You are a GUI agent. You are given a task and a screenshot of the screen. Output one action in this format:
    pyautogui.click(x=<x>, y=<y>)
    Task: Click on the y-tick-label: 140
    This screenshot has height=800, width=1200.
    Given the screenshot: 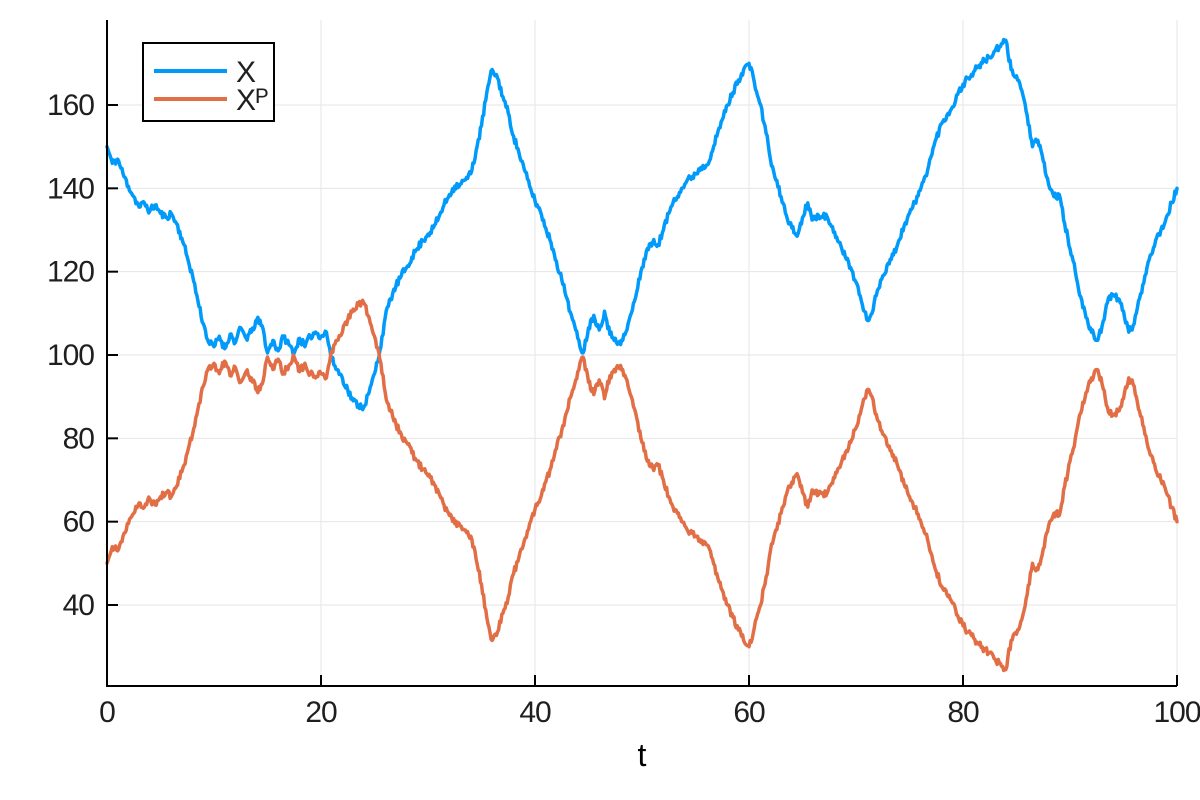 What is the action you would take?
    pyautogui.click(x=70, y=188)
    